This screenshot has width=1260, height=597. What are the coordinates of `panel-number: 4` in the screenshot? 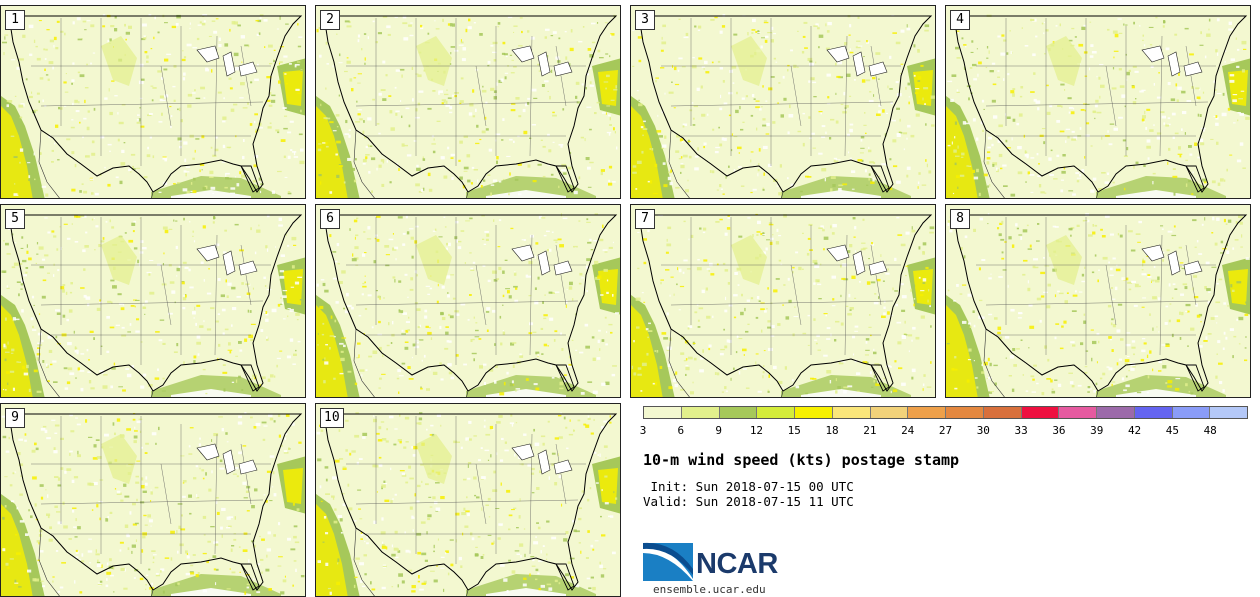 It's located at (960, 20).